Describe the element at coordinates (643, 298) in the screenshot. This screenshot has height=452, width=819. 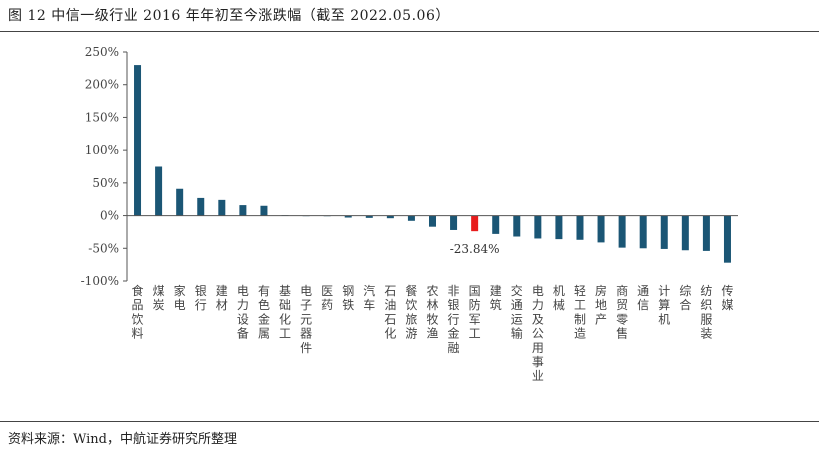
I see `category-label: 通信` at that location.